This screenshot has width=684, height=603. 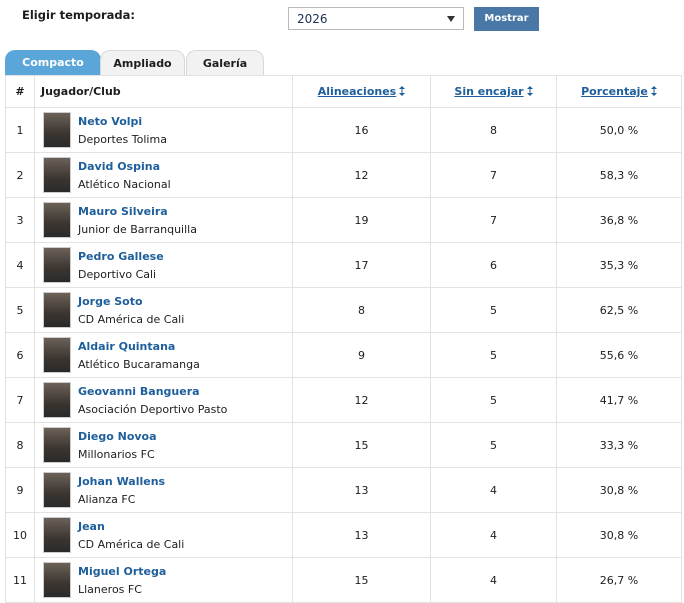 I want to click on appearances: 15, so click(x=361, y=445).